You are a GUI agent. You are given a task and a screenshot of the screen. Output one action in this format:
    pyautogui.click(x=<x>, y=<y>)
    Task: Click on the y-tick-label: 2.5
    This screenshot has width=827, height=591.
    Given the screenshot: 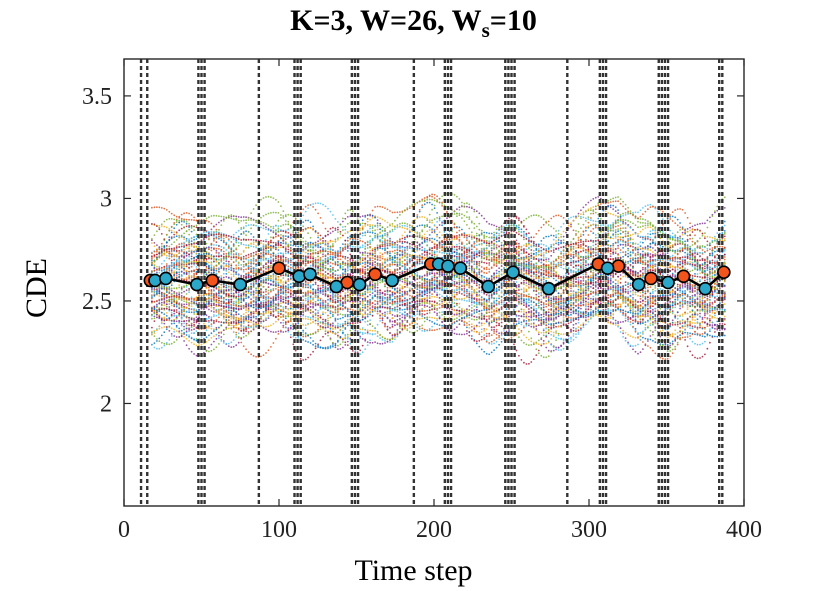 What is the action you would take?
    pyautogui.click(x=97, y=302)
    